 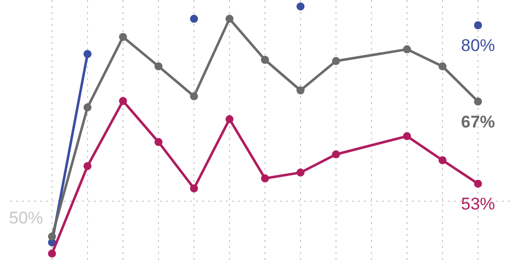 I want to click on data-label: 67%, so click(x=478, y=122).